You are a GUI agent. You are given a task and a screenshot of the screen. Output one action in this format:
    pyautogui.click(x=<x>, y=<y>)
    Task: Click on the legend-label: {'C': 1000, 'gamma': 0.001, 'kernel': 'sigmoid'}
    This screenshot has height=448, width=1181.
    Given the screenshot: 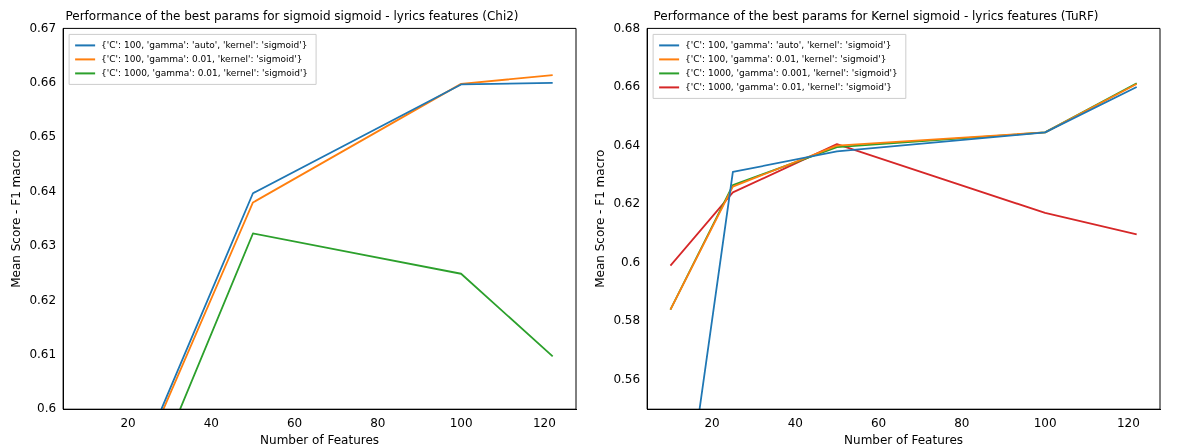 What is the action you would take?
    pyautogui.click(x=791, y=72)
    